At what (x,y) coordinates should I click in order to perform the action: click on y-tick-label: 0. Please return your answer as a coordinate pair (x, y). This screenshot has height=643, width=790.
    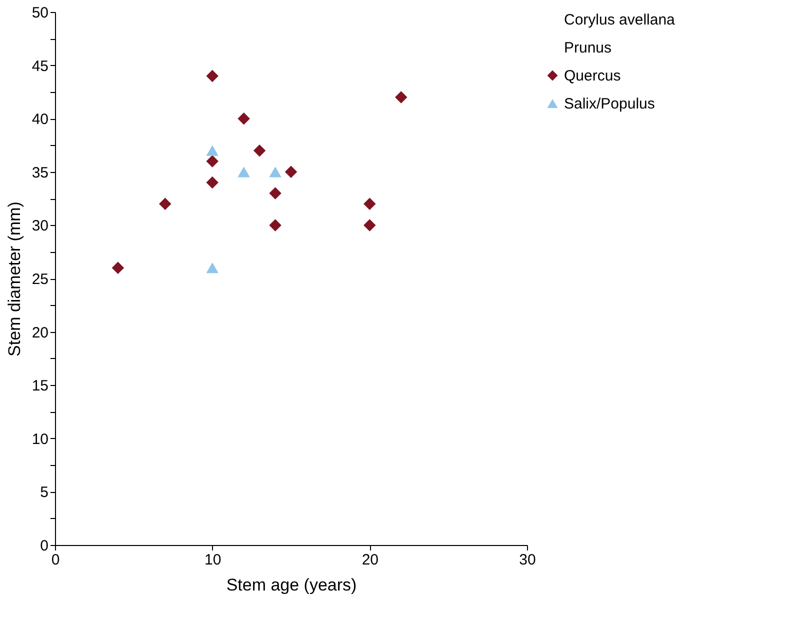
    Looking at the image, I should click on (44, 546).